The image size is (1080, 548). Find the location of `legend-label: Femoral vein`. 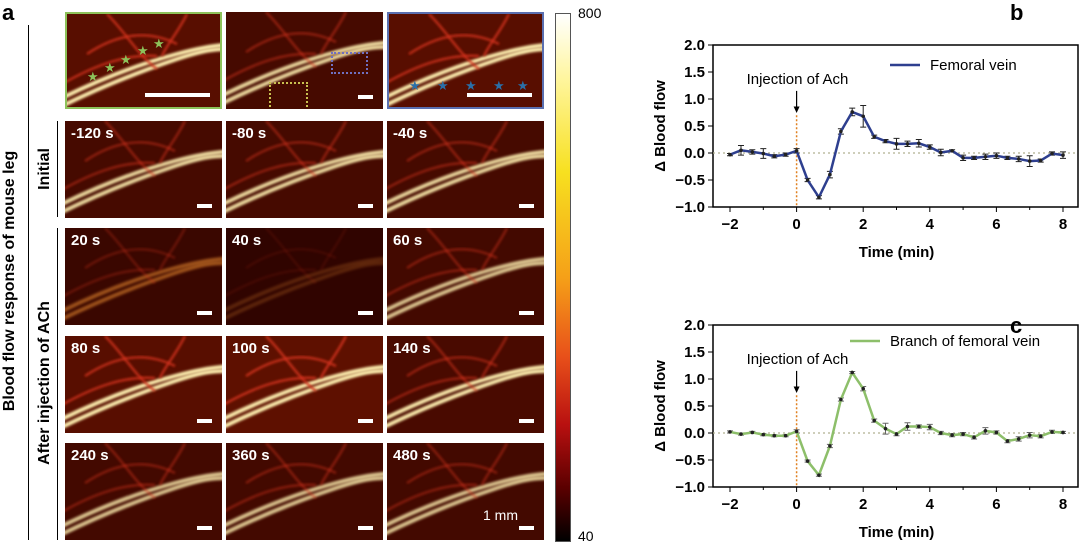

legend-label: Femoral vein is located at coordinates (973, 65).